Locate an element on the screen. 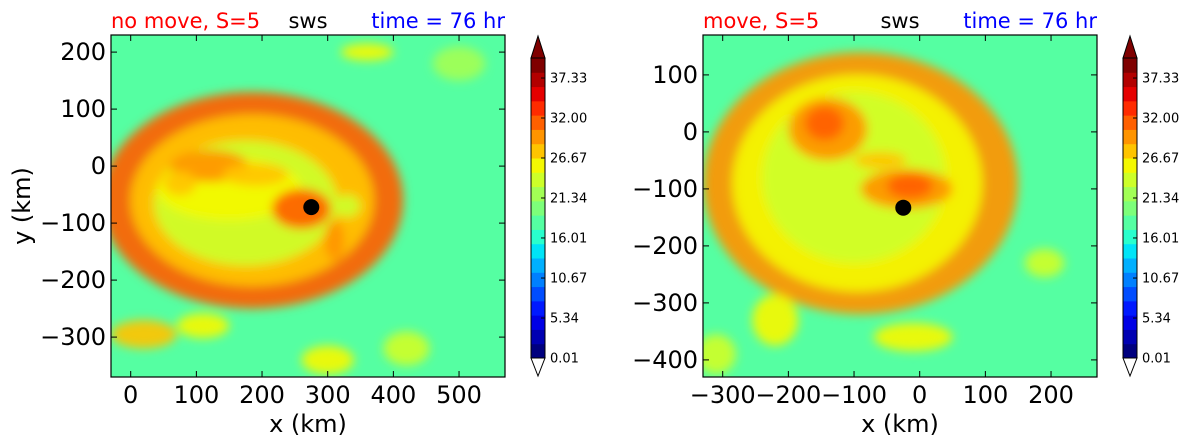 This screenshot has height=447, width=1190. x-tick-label: 300 is located at coordinates (328, 395).